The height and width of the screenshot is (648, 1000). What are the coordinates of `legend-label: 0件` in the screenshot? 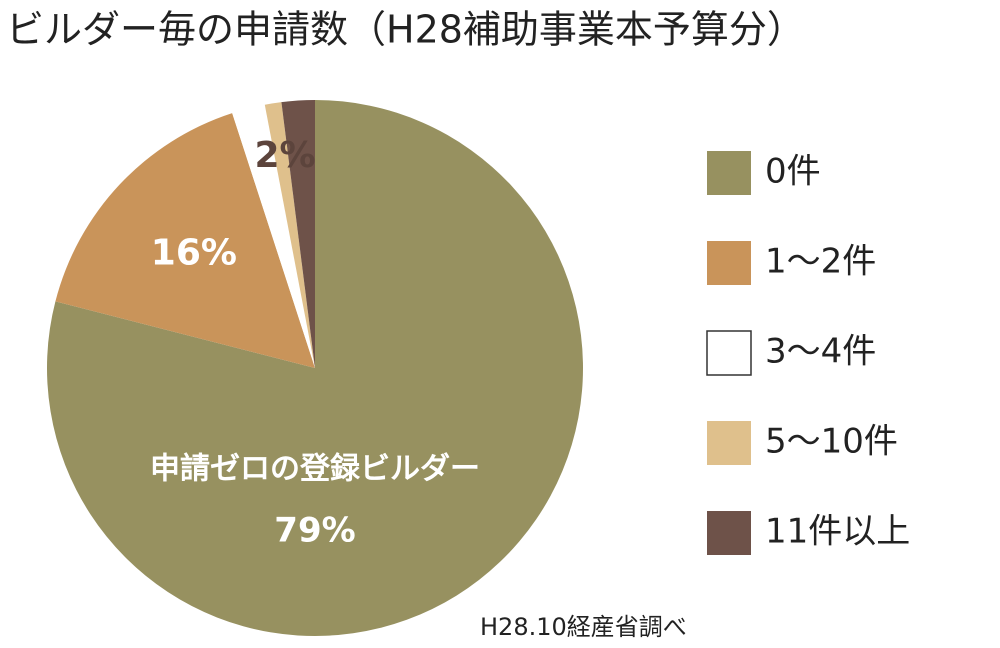 It's located at (793, 172).